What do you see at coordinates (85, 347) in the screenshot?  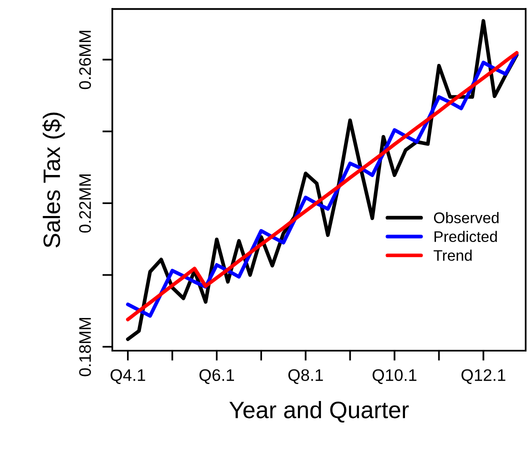 I see `y-tick-label: 0.18MM` at bounding box center [85, 347].